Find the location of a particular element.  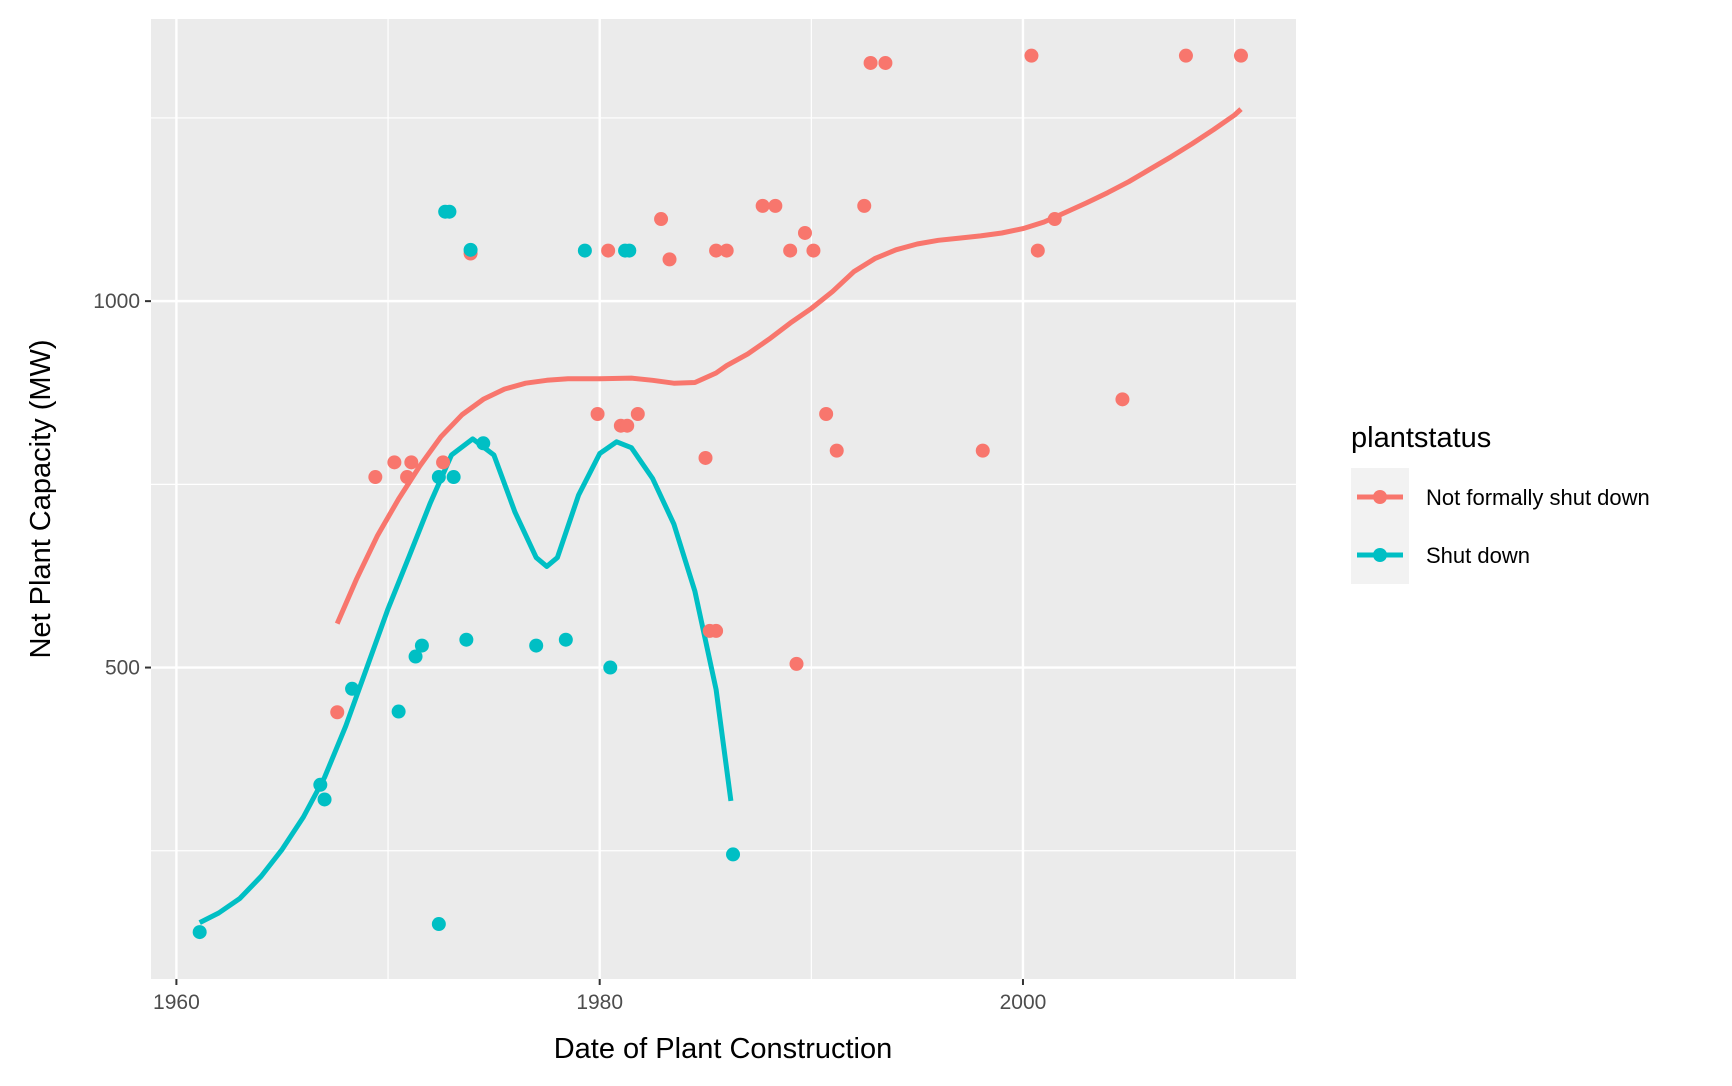

y-tick-label-500: 500 is located at coordinates (122, 668).